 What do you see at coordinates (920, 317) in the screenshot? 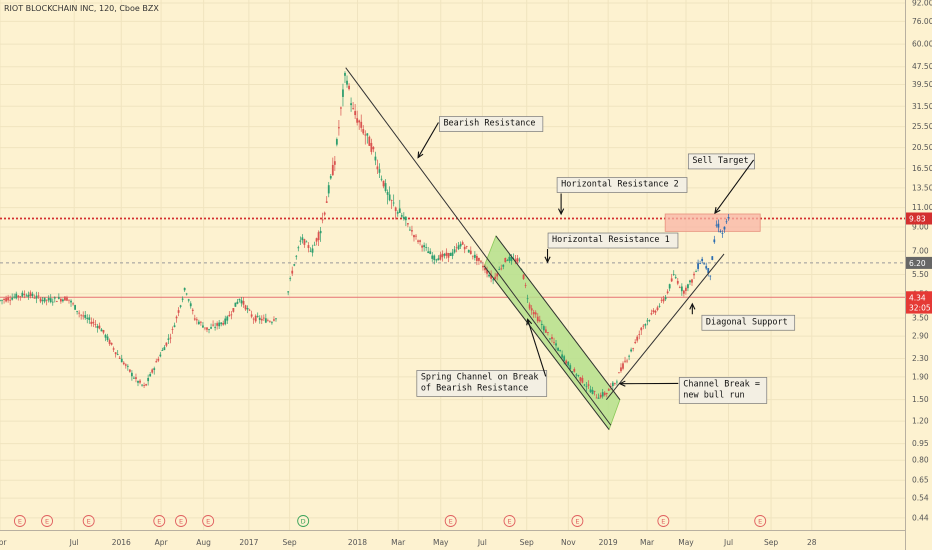
I see `y-tick-label: 3.50` at bounding box center [920, 317].